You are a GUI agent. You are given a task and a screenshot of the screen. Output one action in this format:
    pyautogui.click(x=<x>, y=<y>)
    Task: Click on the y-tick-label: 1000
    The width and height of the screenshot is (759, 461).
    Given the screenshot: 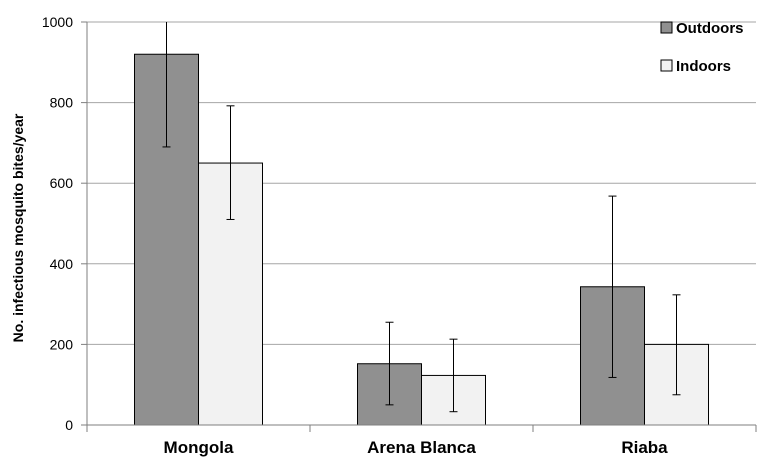 What is the action you would take?
    pyautogui.click(x=57, y=22)
    